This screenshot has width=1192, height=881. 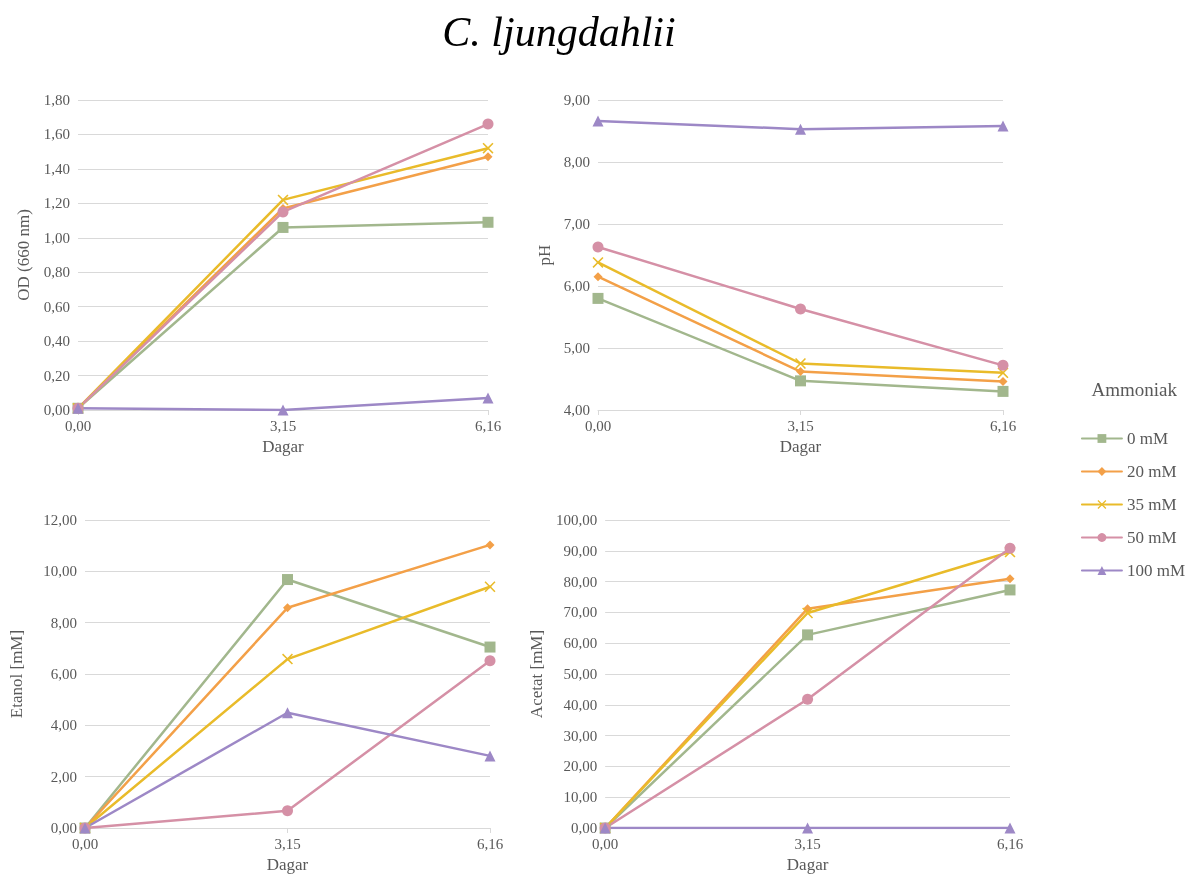 What do you see at coordinates (559, 32) in the screenshot?
I see `chart-title: C. ljungdahlii` at bounding box center [559, 32].